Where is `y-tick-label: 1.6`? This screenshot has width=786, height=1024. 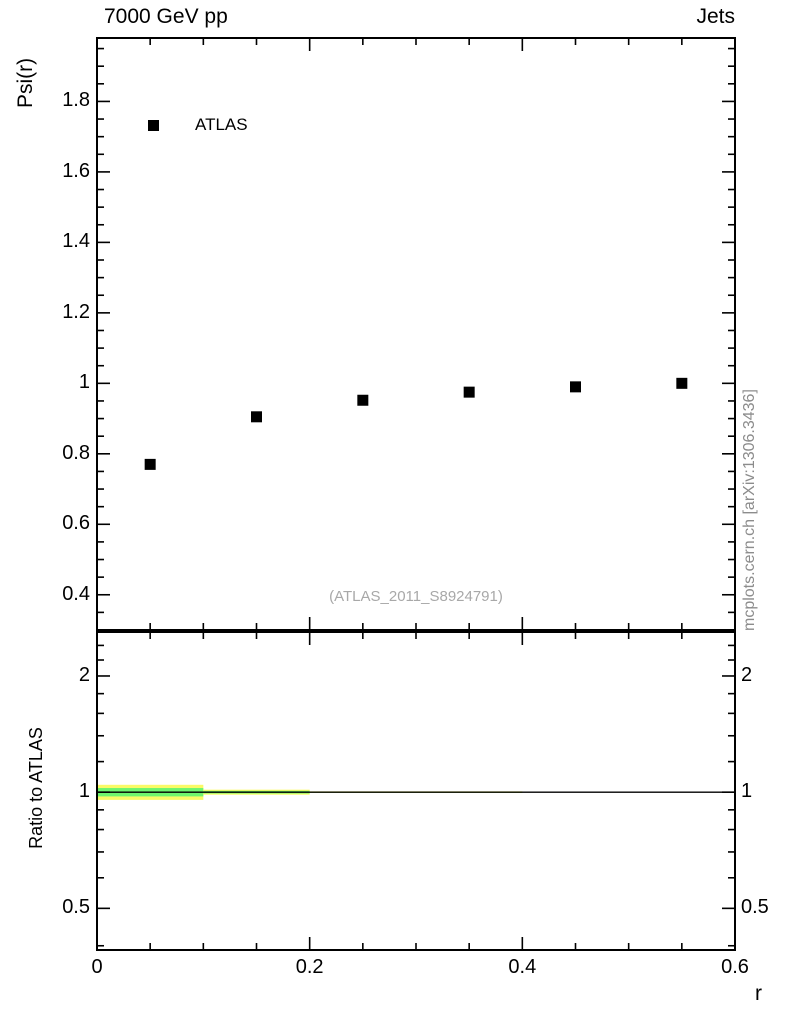
y-tick-label: 1.6 is located at coordinates (76, 170).